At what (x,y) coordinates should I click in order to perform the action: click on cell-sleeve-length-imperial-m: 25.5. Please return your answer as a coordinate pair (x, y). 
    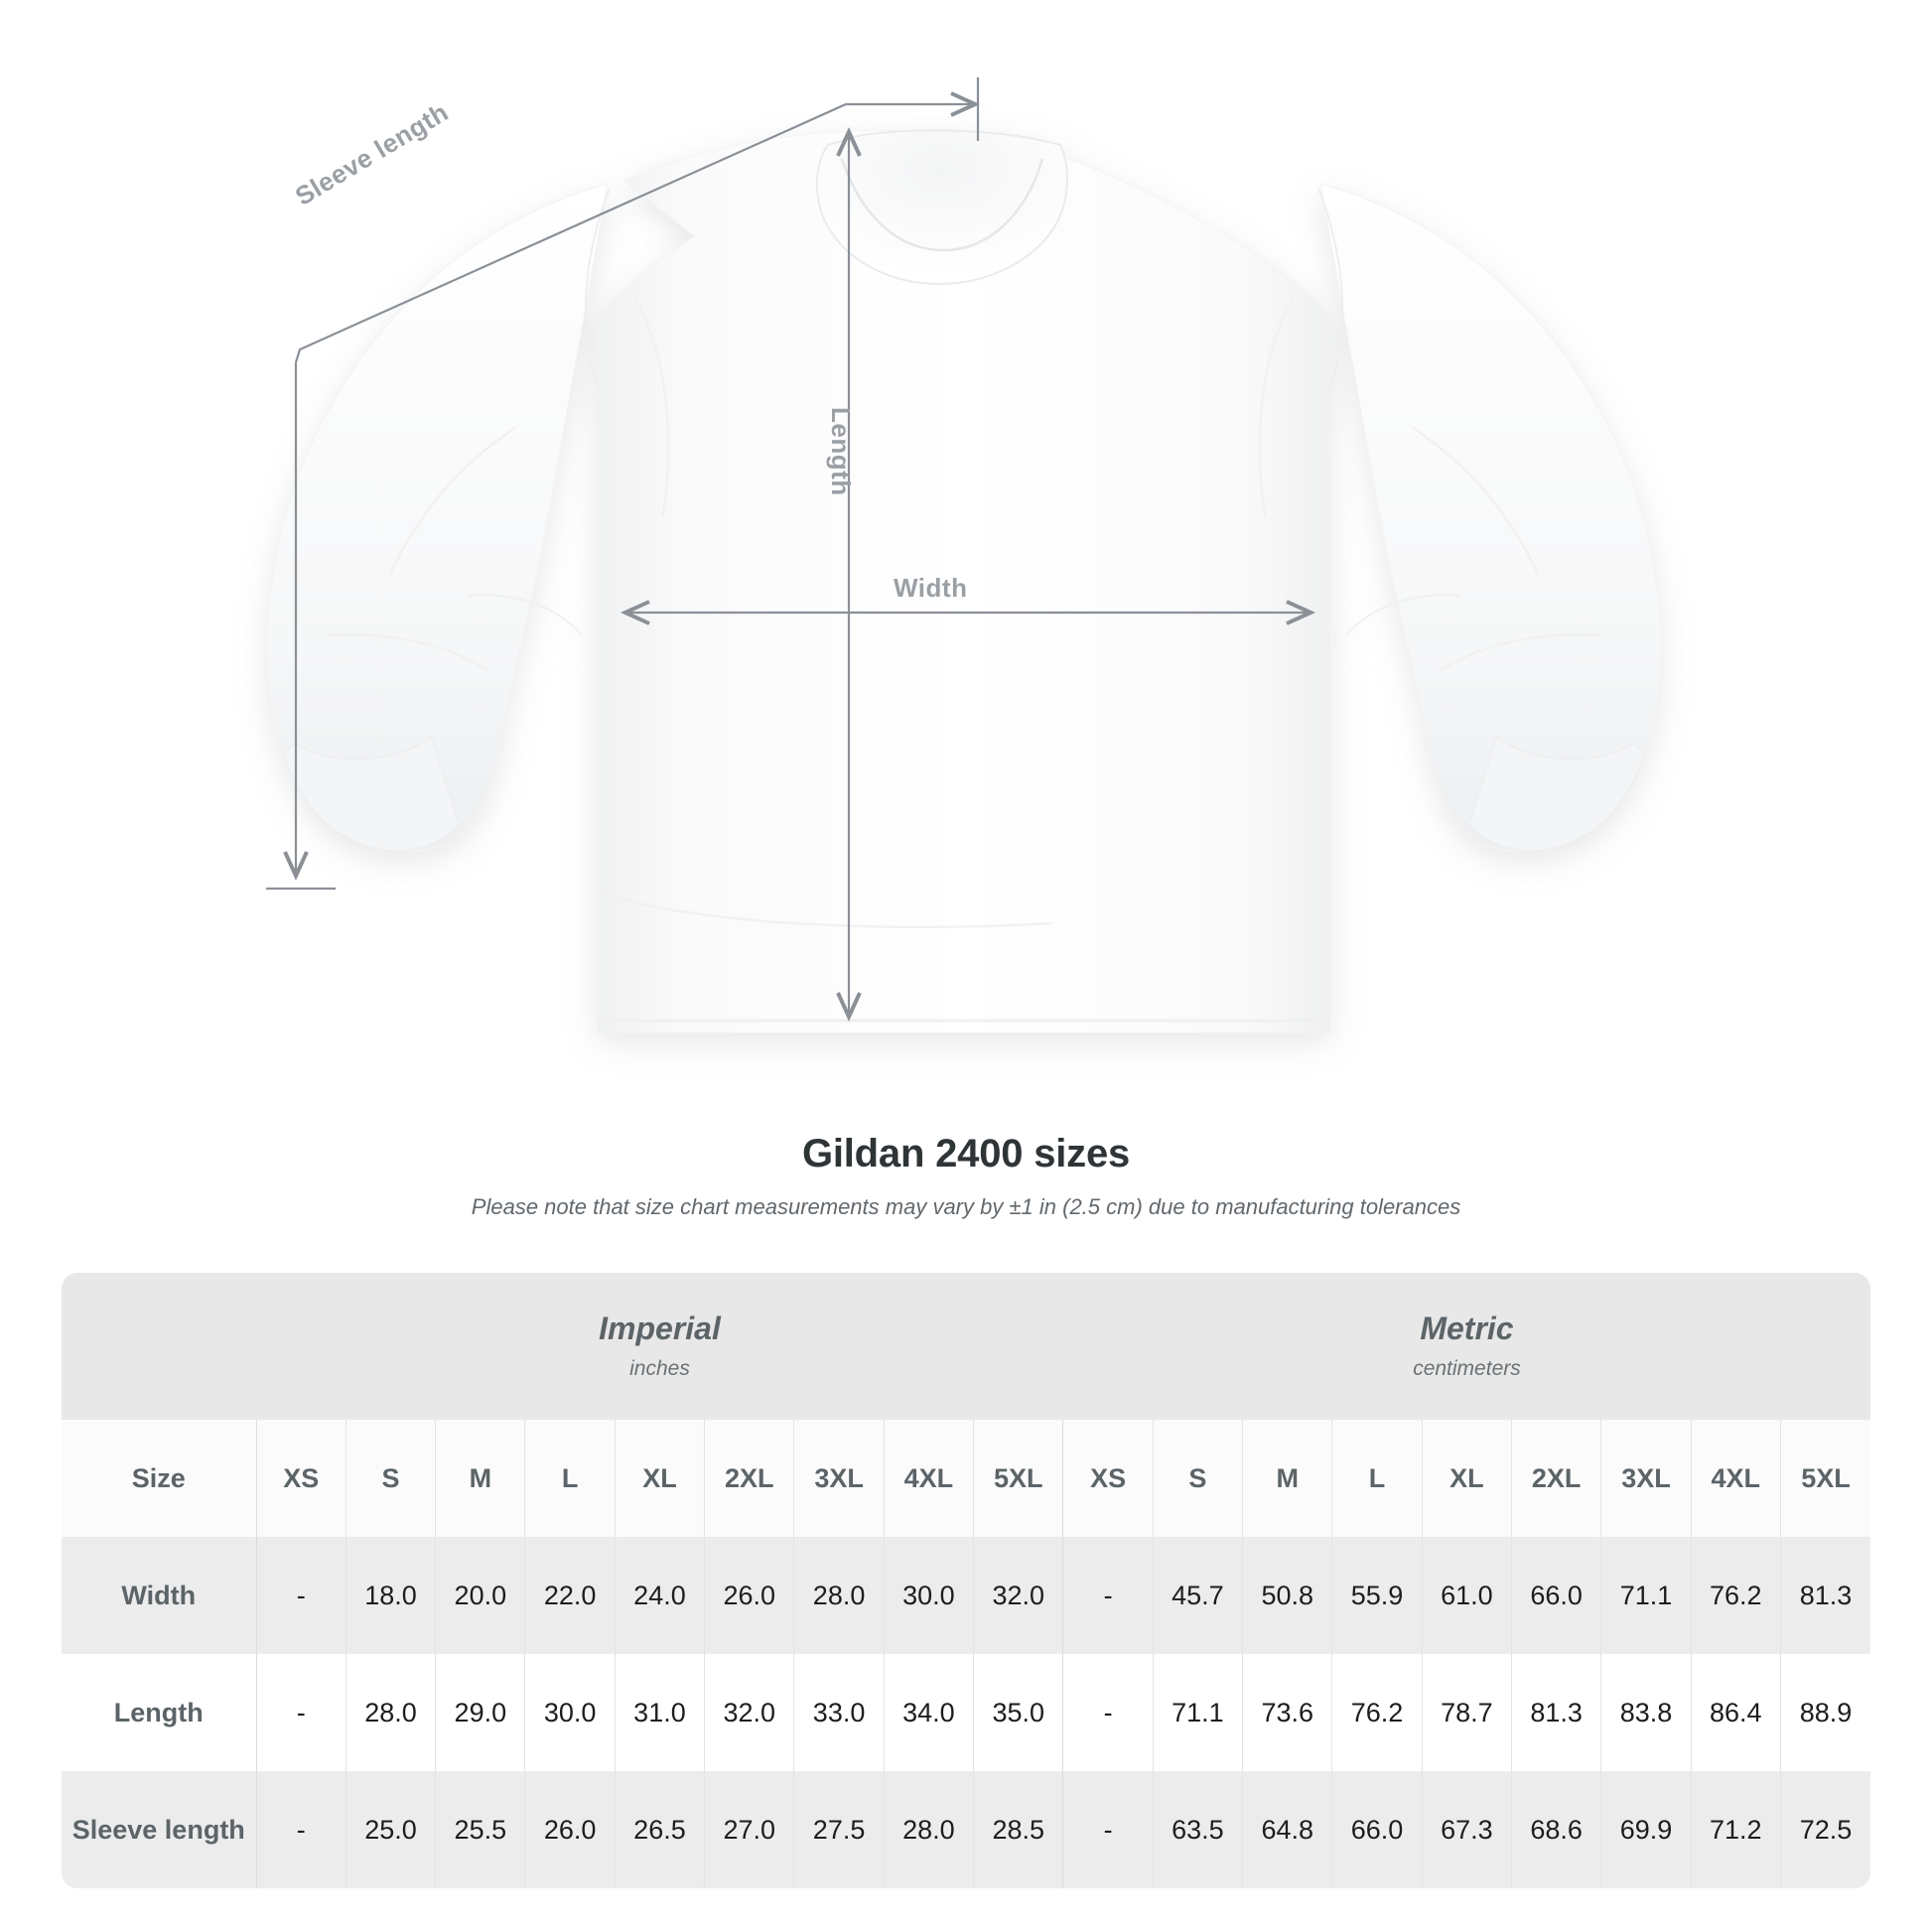
    Looking at the image, I should click on (480, 1830).